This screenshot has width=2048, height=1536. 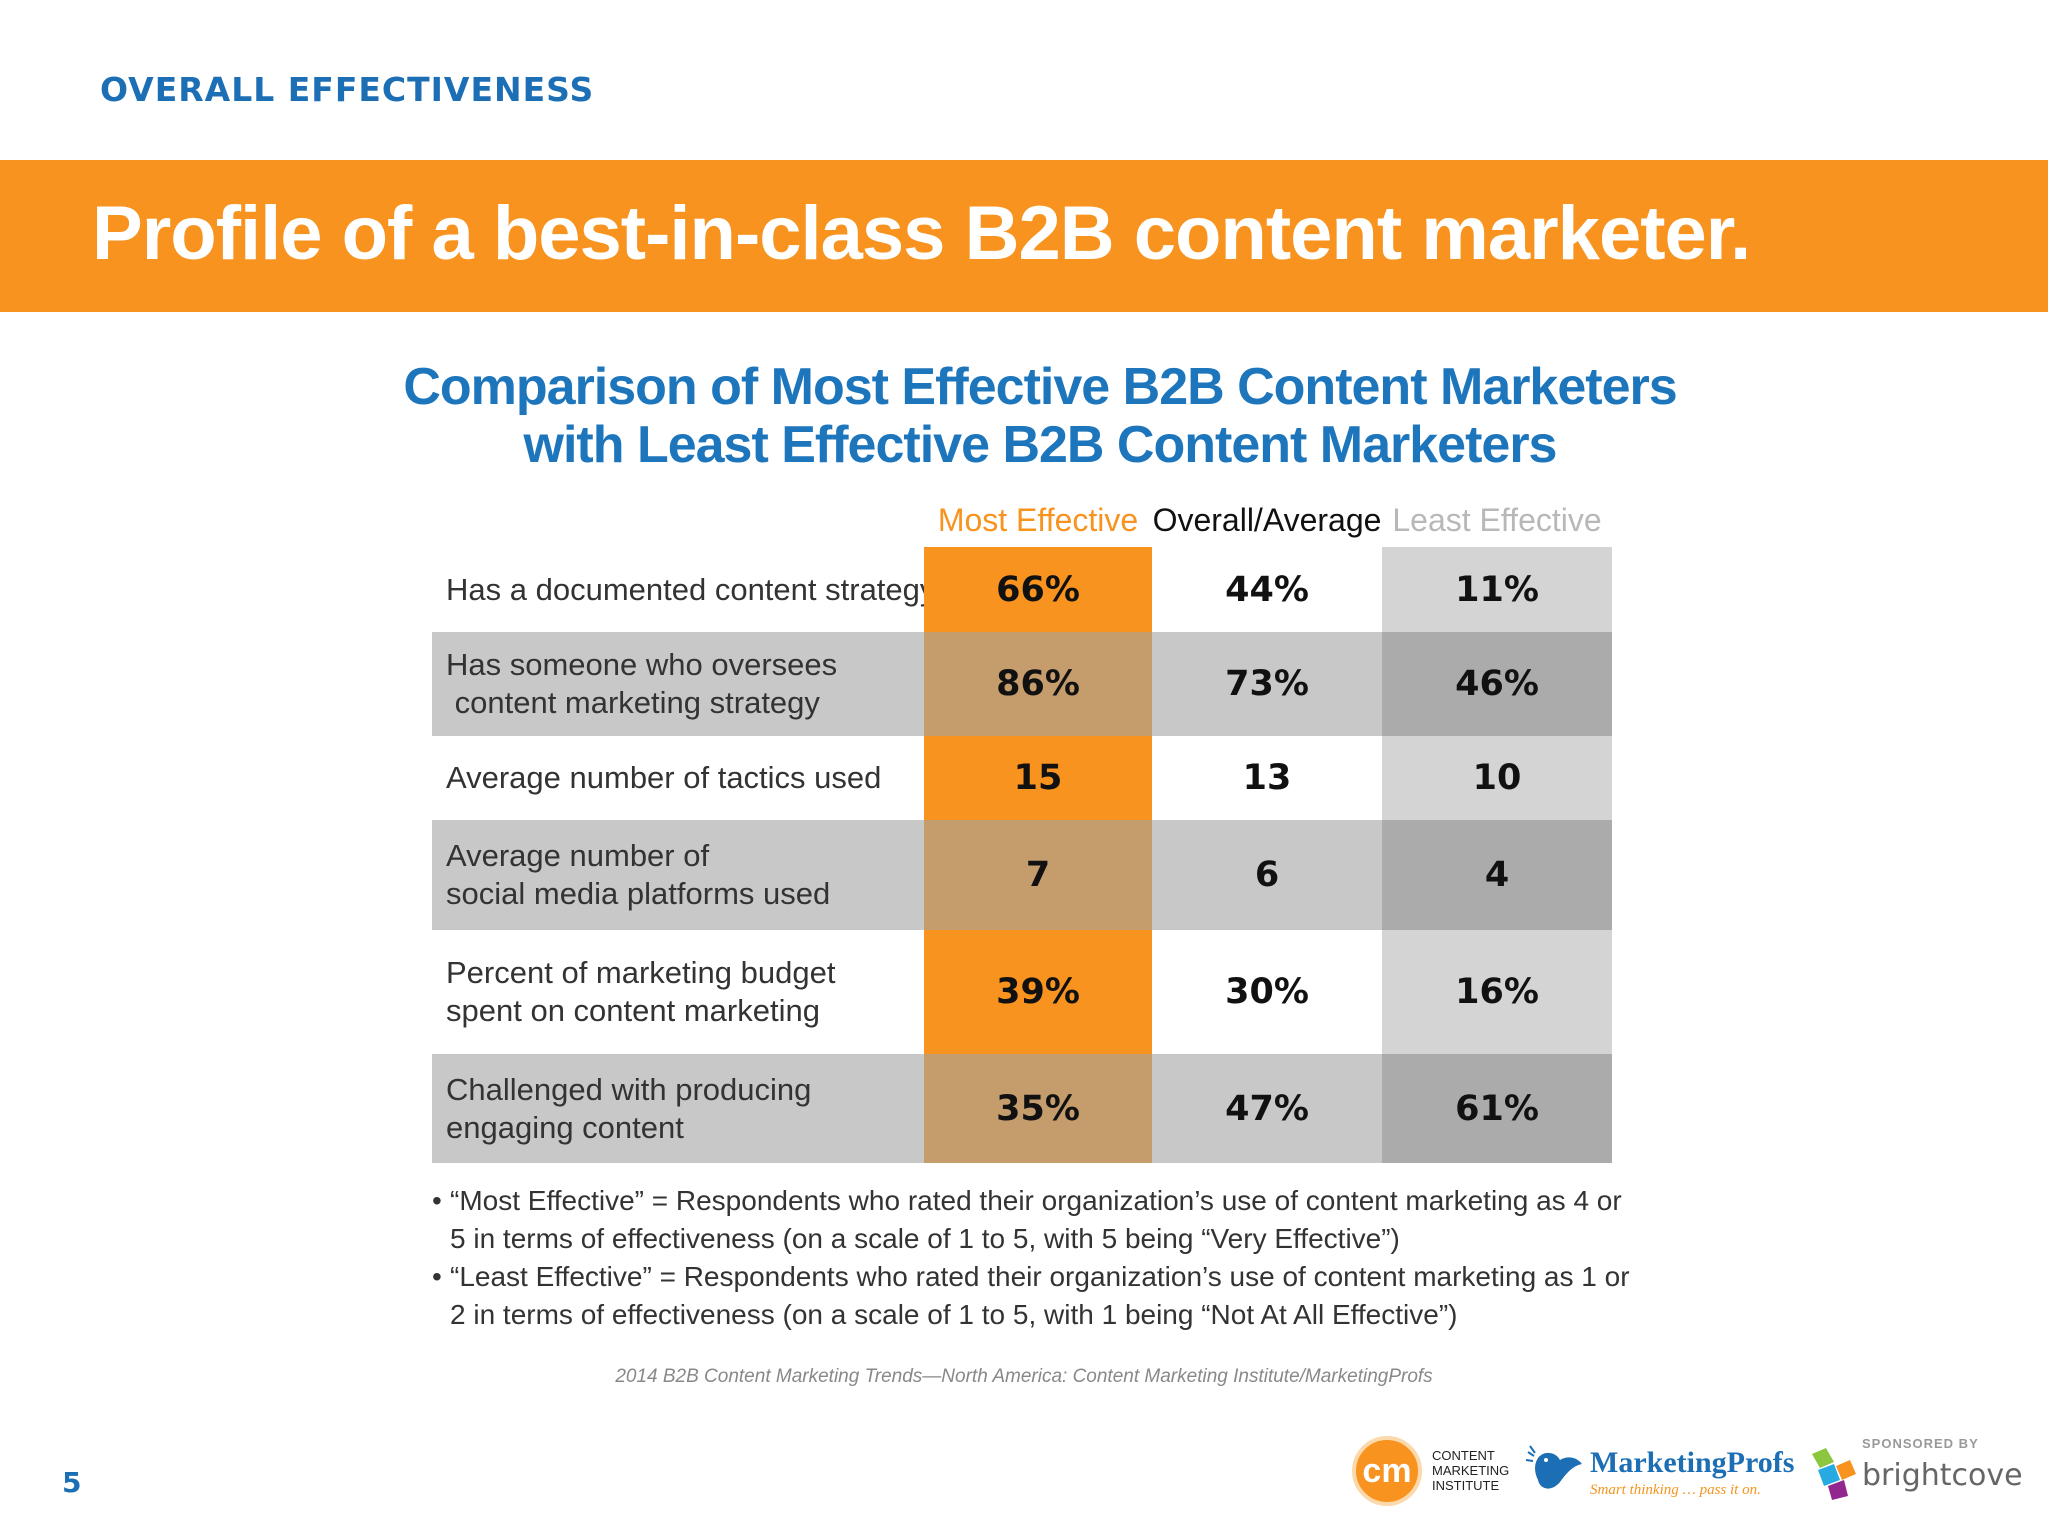 What do you see at coordinates (1267, 520) in the screenshot?
I see `column-header-overall-average: Overall/Average` at bounding box center [1267, 520].